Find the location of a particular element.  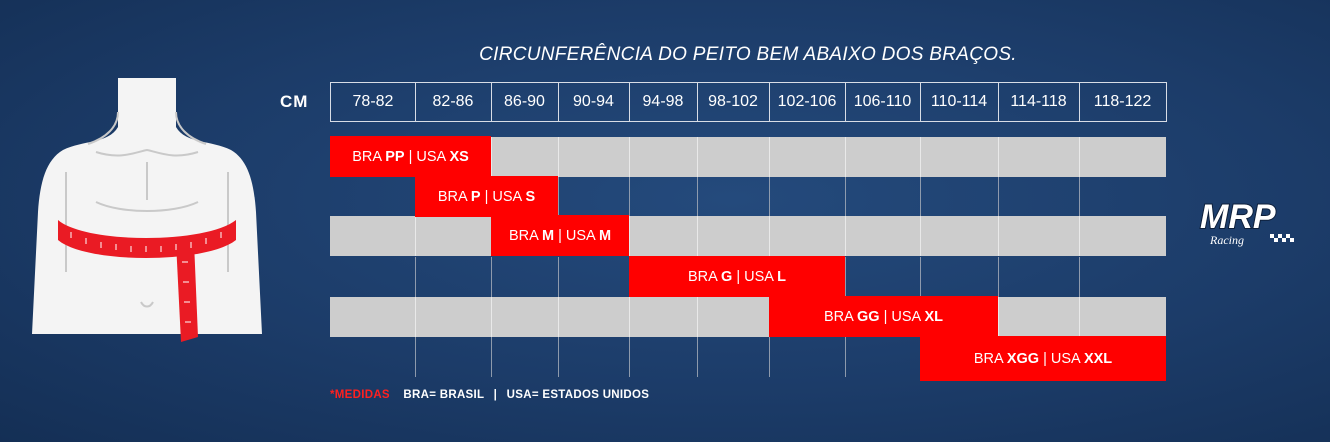

range-header-cell: 94-98 is located at coordinates (663, 102).